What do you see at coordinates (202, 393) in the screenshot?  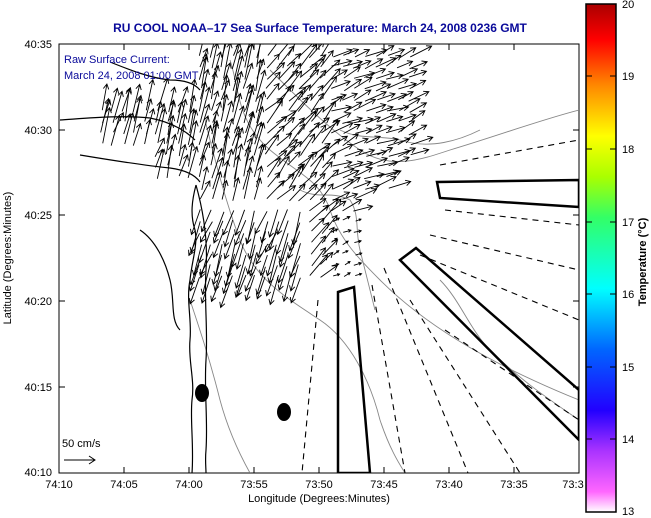 I see `buoy-marker` at bounding box center [202, 393].